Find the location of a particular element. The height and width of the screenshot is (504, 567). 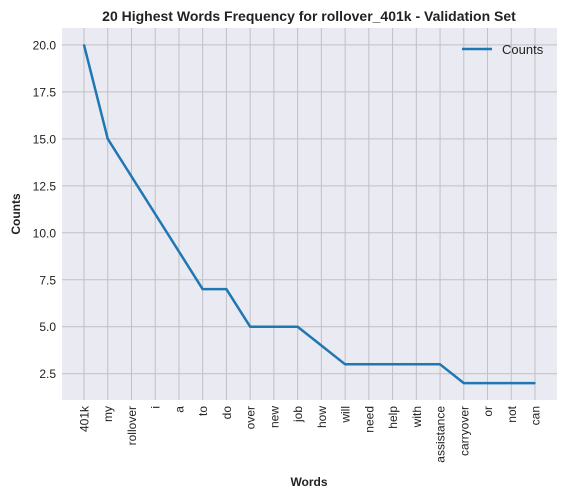

x-tick-label: will is located at coordinates (346, 415).